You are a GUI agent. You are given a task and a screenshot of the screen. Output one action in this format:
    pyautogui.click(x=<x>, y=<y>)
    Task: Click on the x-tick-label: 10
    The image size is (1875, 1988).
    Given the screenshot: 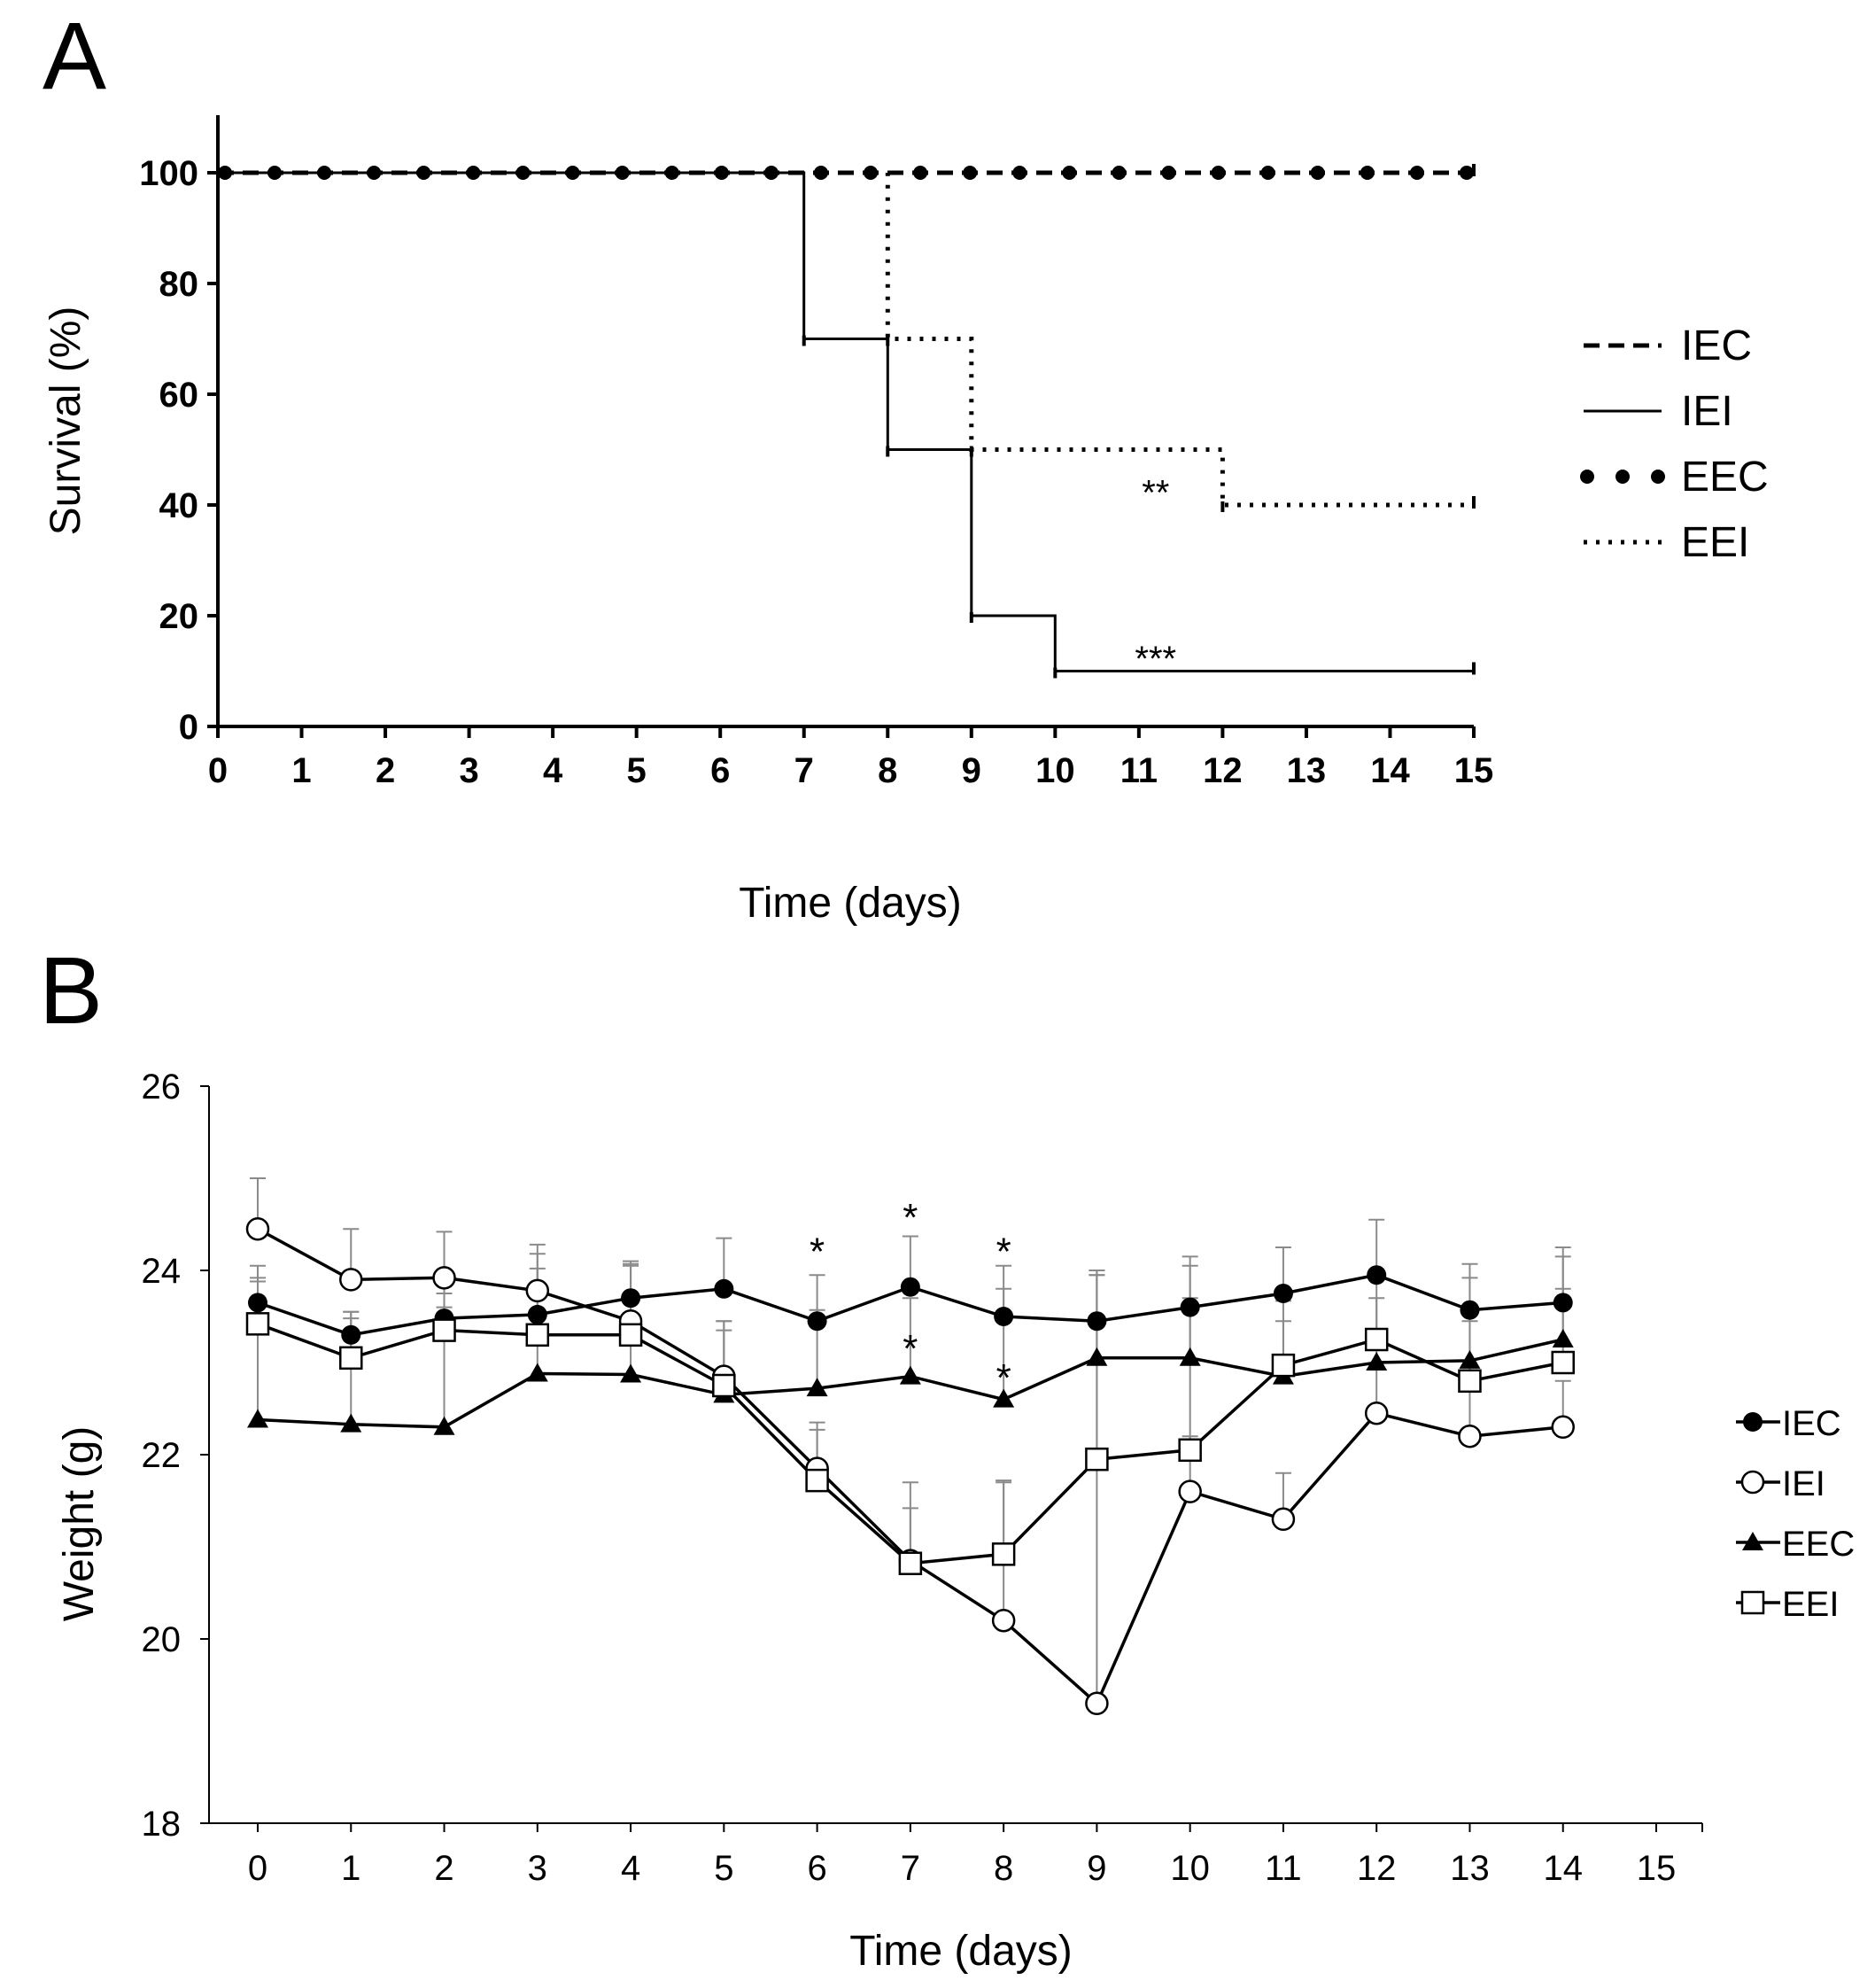 What is the action you would take?
    pyautogui.click(x=1055, y=770)
    